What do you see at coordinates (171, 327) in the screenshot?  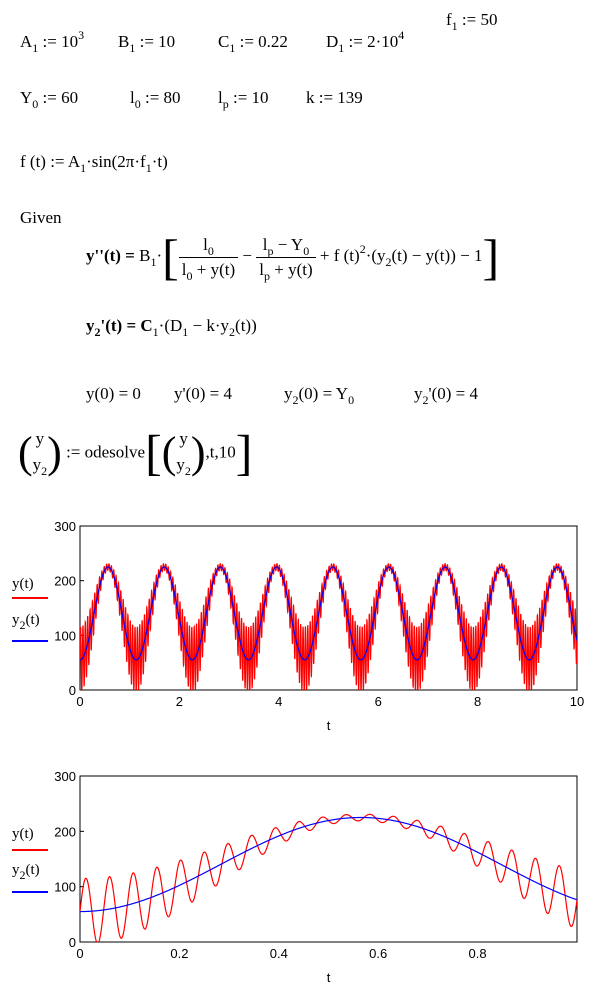 I see `ode-equation-2: y2'(t) = C1·(D1 − k·y2(t))` at bounding box center [171, 327].